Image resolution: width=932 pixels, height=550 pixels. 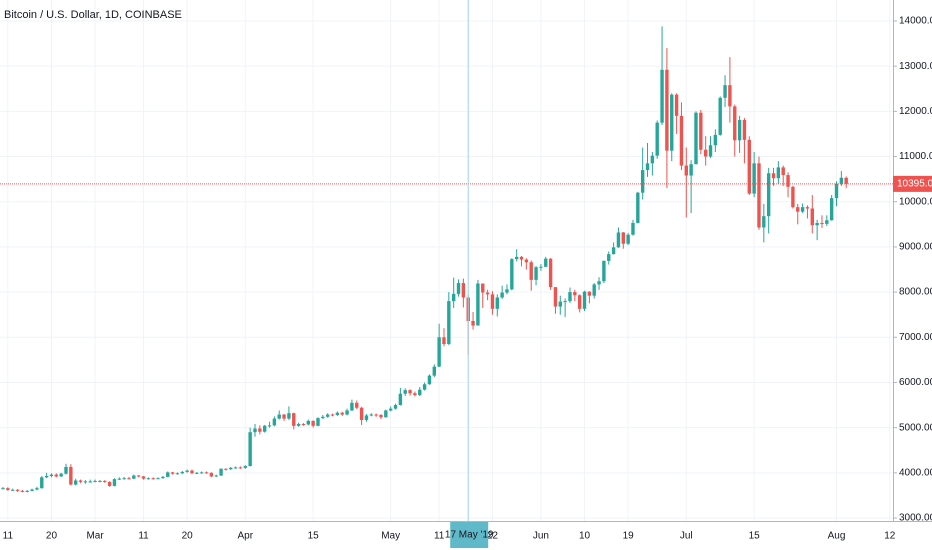 I want to click on crosshair-label: 17 May '19, so click(x=469, y=535).